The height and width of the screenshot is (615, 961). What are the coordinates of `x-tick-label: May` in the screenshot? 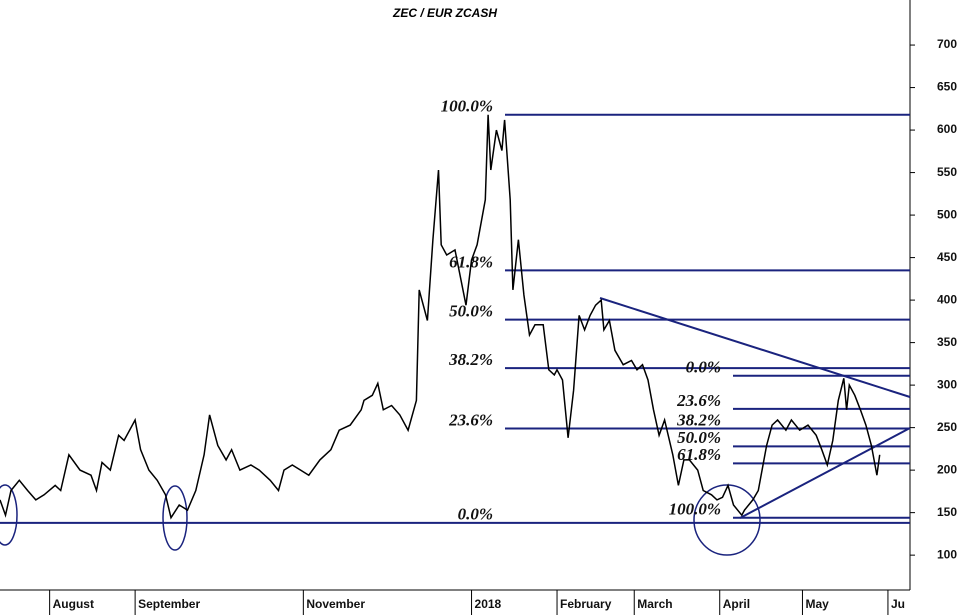 It's located at (817, 604).